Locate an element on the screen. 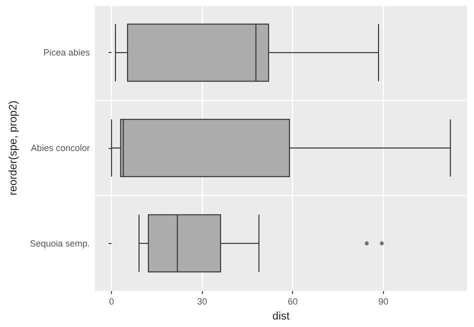 Image resolution: width=474 pixels, height=327 pixels. x-tick-label: 90 is located at coordinates (383, 301).